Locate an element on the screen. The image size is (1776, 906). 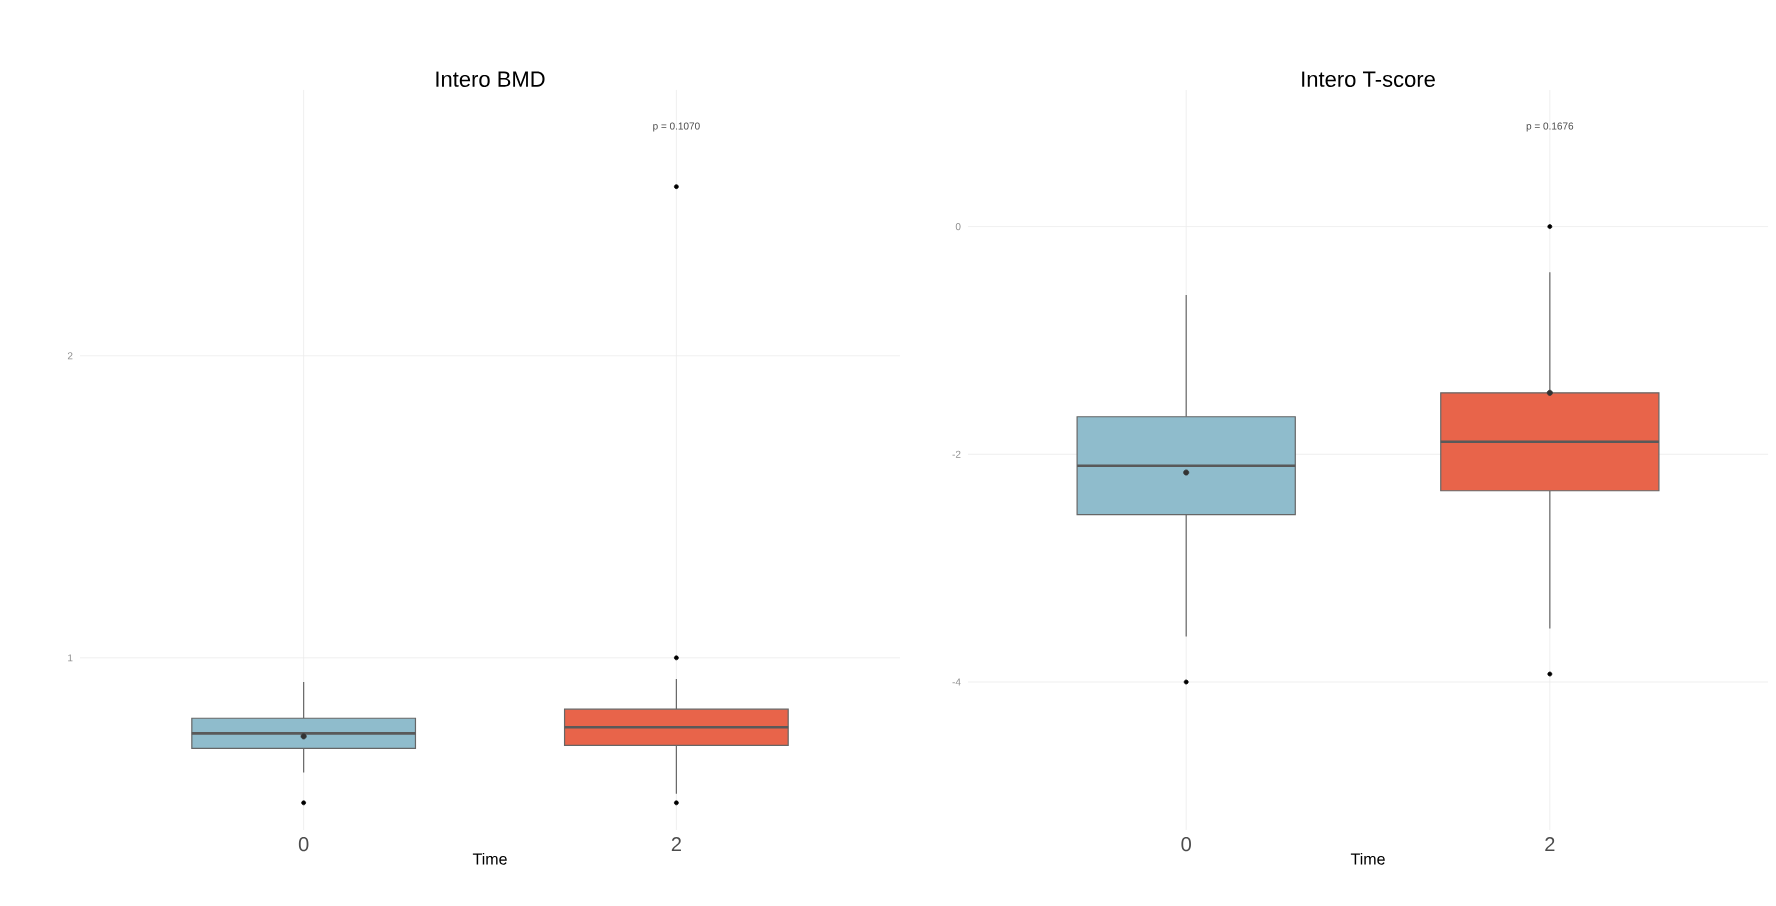
chart-title: Intero BMD is located at coordinates (490, 79).